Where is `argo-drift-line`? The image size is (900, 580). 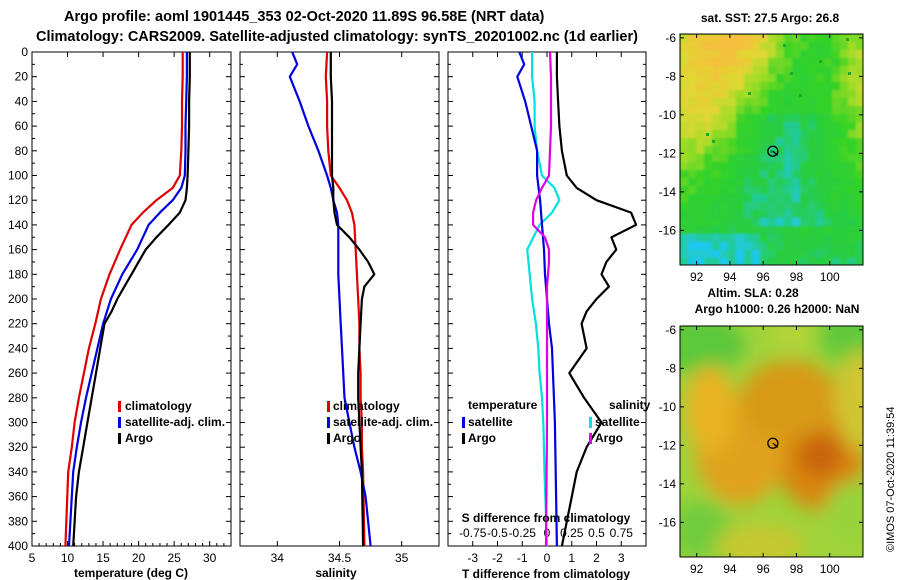
argo-drift-line is located at coordinates (775, 445).